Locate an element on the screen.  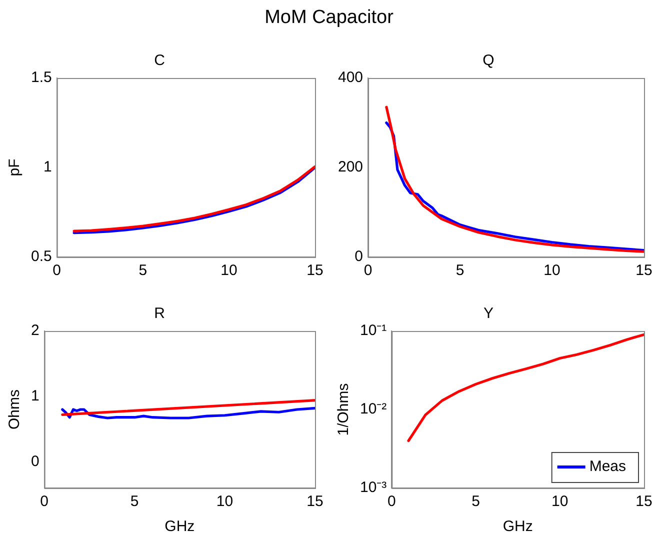
chart-title: R is located at coordinates (160, 313).